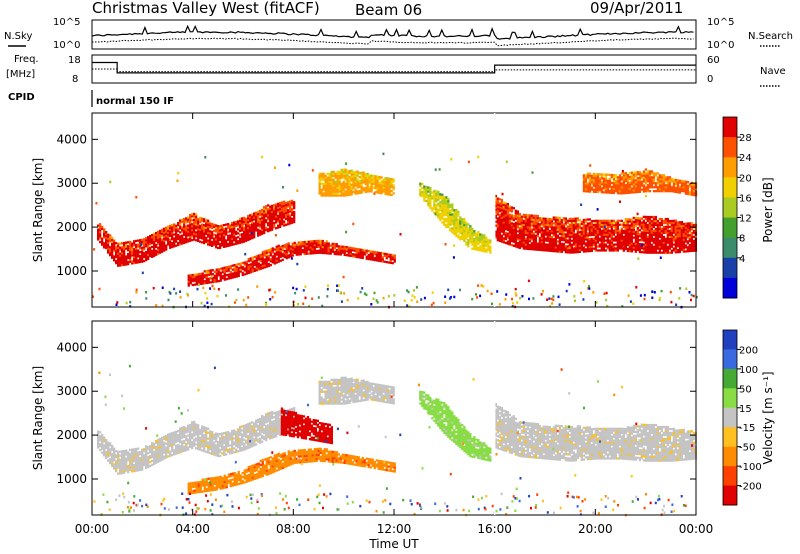 The height and width of the screenshot is (554, 800). Describe the element at coordinates (636, 8) in the screenshot. I see `date-label: 09/Apr/2011` at that location.